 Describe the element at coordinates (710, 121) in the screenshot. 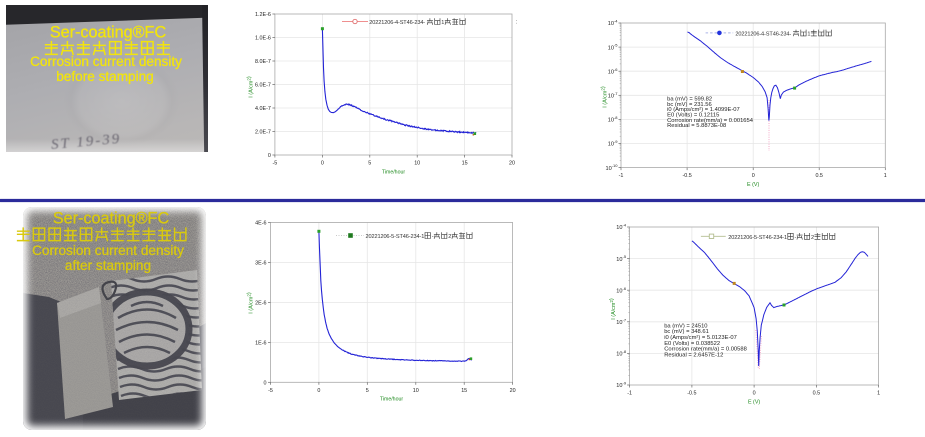

I see `svg-text:Corrosion rate(mm/a) = 0.00165: Corrosion rate(mm/a) = 0.001654` at that location.